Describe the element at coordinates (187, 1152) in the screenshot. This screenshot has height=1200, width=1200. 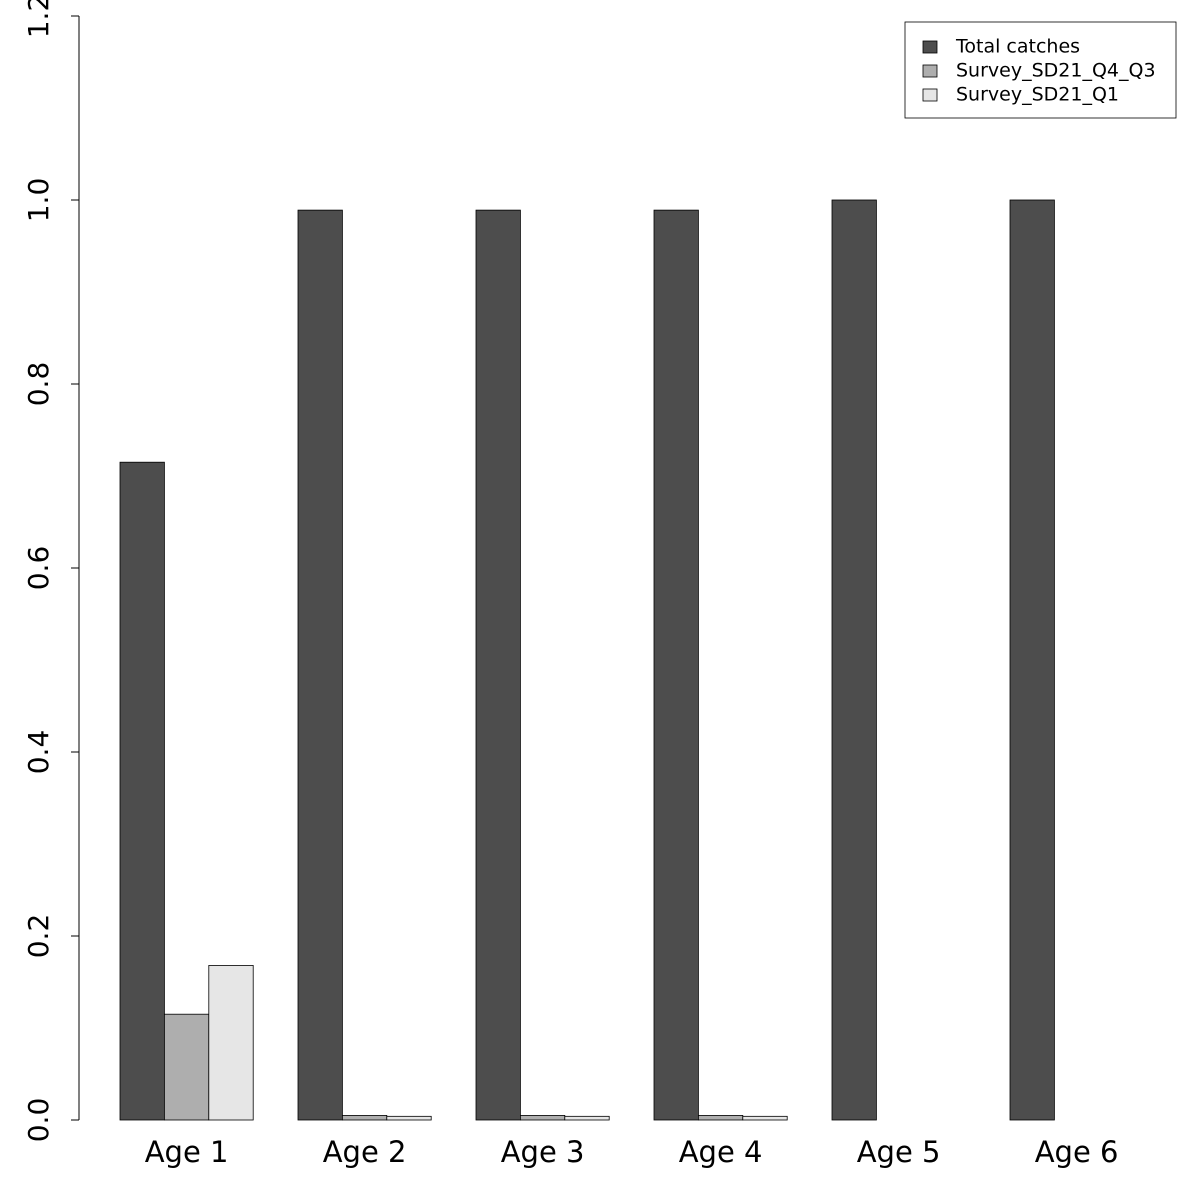
I see `x-tick-label: Age 1` at that location.